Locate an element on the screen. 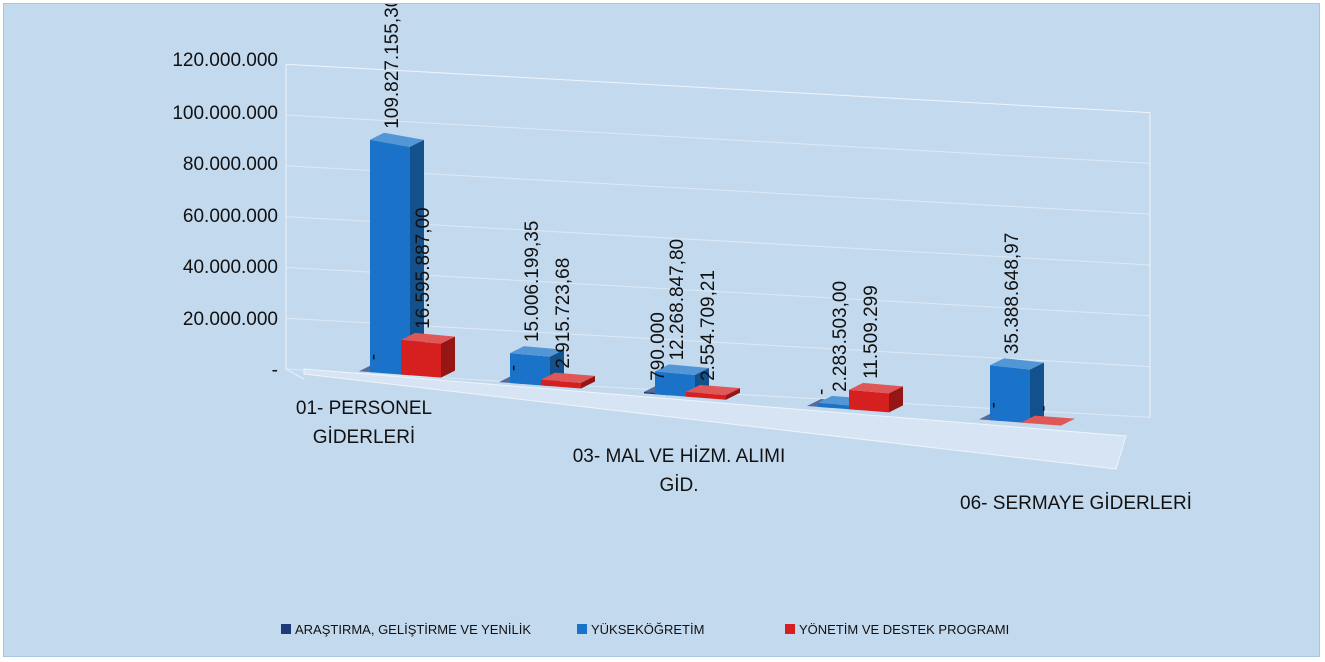  data-label: 15.006.199,35 is located at coordinates (532, 282).